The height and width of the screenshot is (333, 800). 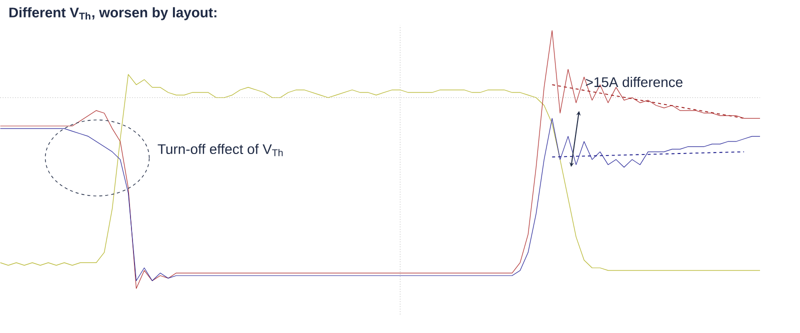 I want to click on annotation: Turn-off effect of V$_{Th}$, so click(x=220, y=150).